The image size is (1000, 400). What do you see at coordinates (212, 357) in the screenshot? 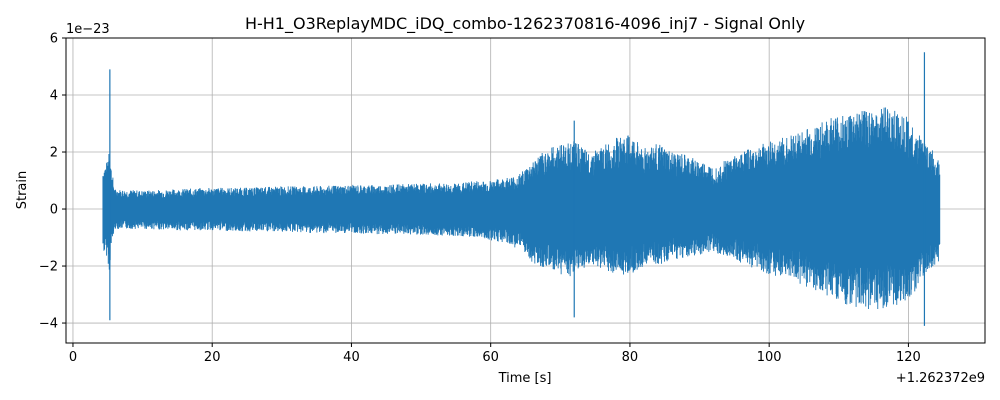
I see `x-tick-label: 20` at bounding box center [212, 357].